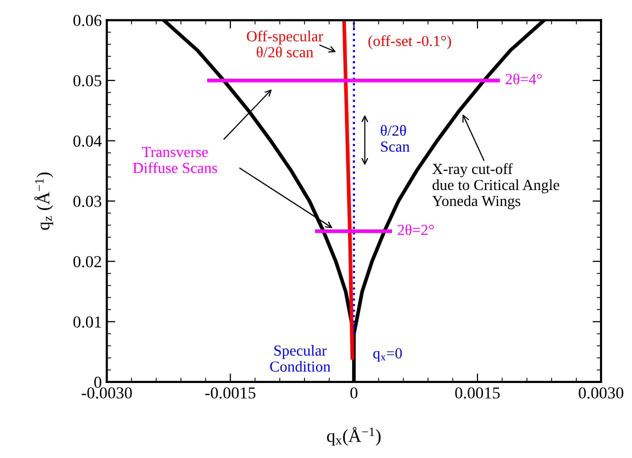 The image size is (632, 458). Describe the element at coordinates (285, 44) in the screenshot. I see `annotation: Off-specular θ/2θ scan` at that location.